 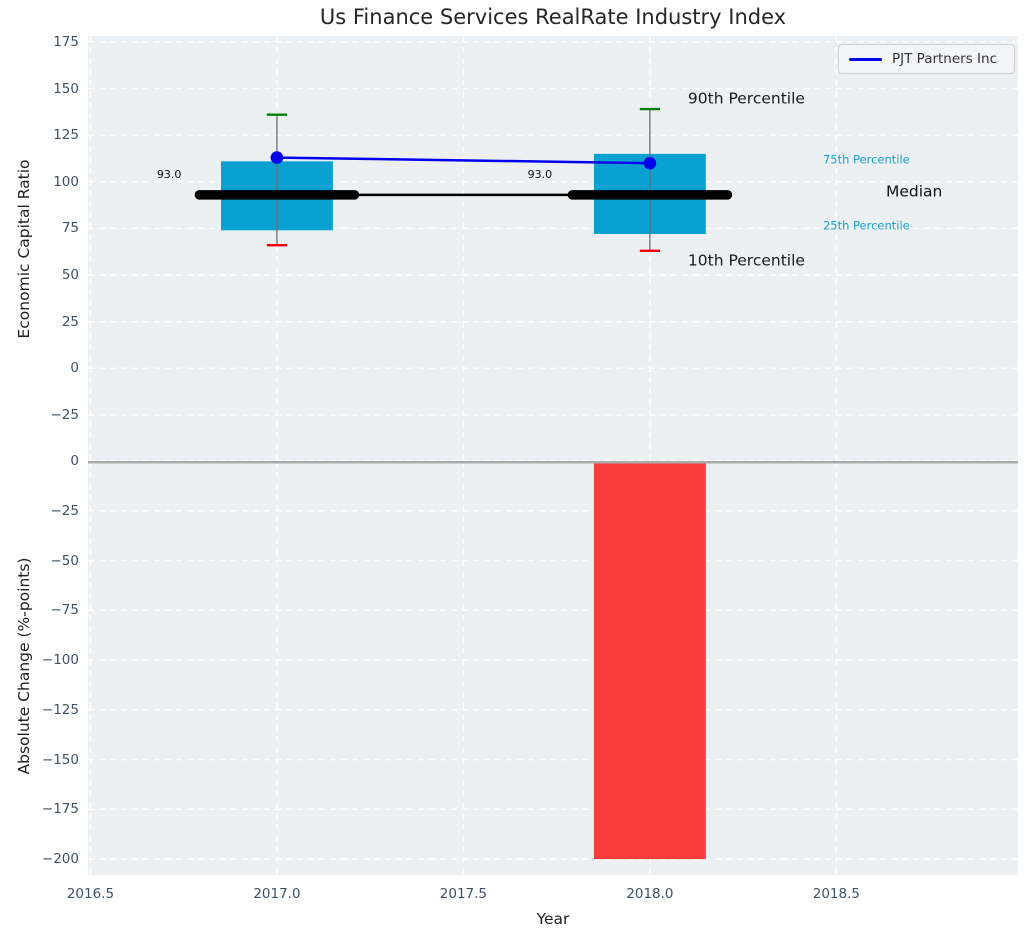 I want to click on annotation-90th-percentile: 90th Percentile, so click(x=746, y=98).